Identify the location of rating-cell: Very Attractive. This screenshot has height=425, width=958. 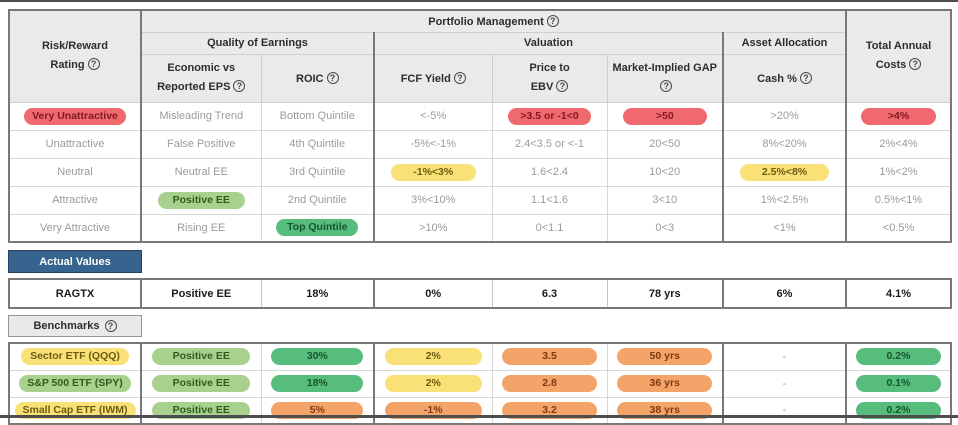
(75, 228).